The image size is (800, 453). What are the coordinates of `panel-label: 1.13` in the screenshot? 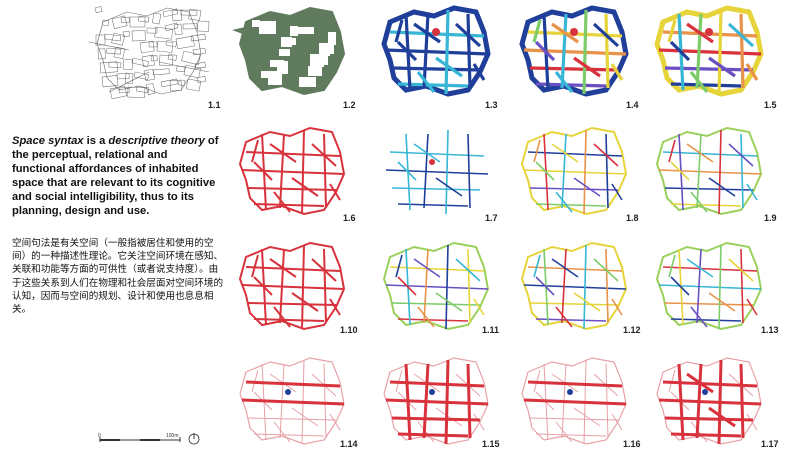 It's located at (770, 330).